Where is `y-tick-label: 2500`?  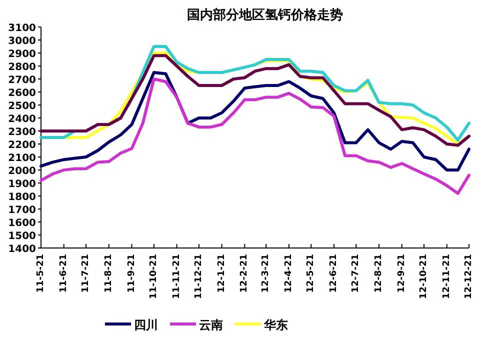 y-tick-label: 2500 is located at coordinates (22, 106).